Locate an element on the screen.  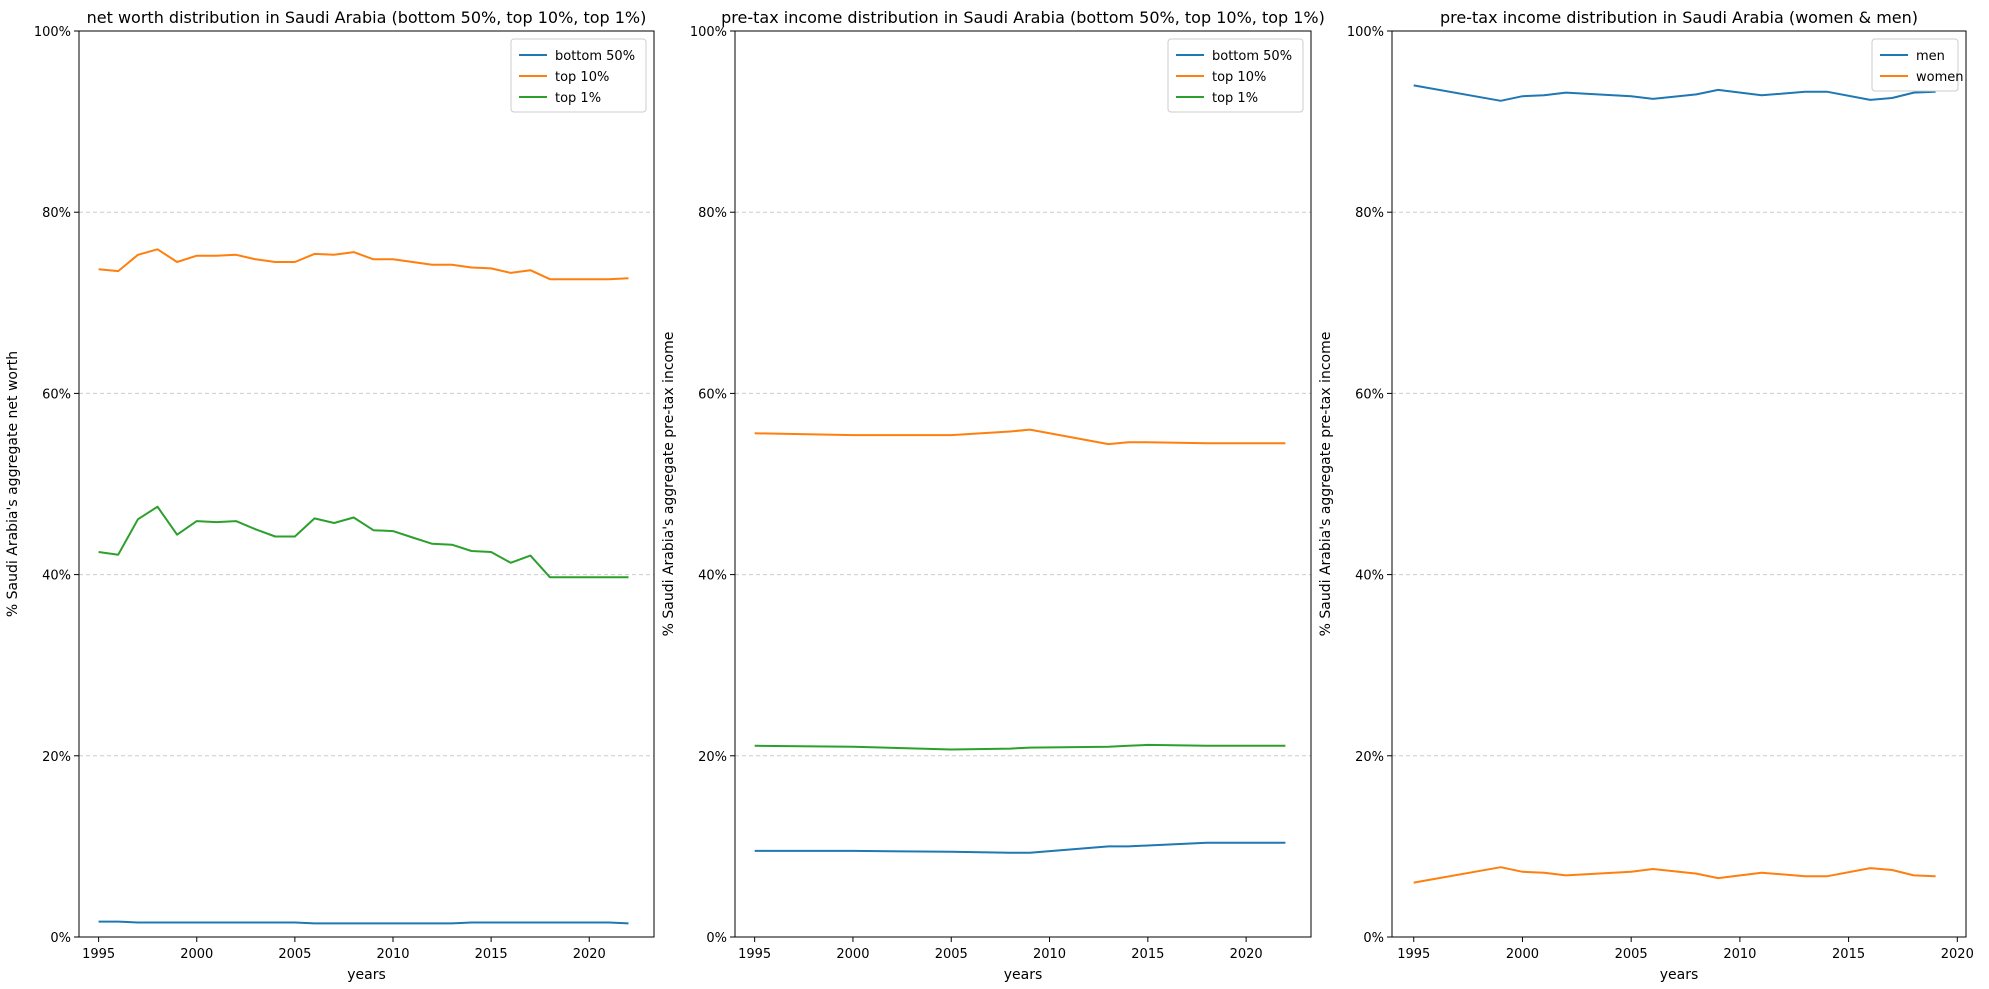
legend-label: women is located at coordinates (1940, 77).